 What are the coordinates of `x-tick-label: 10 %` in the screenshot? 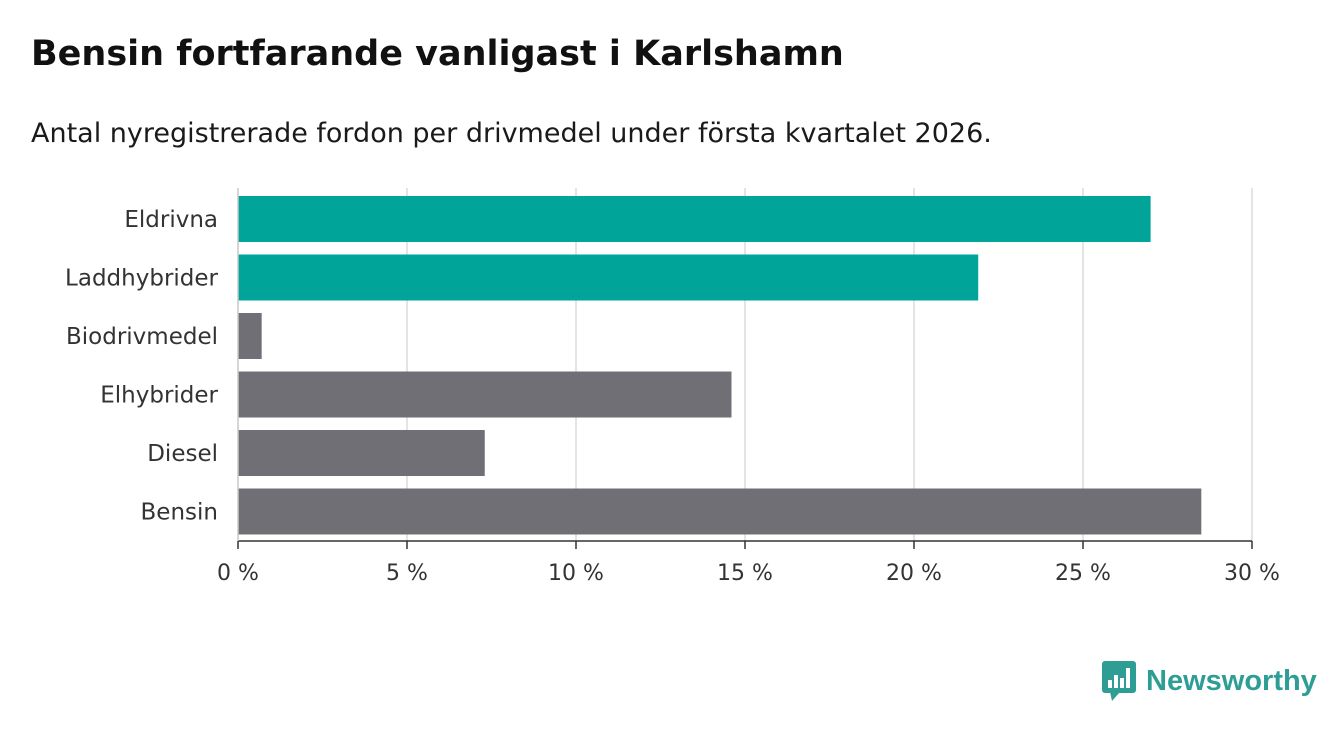 It's located at (576, 573).